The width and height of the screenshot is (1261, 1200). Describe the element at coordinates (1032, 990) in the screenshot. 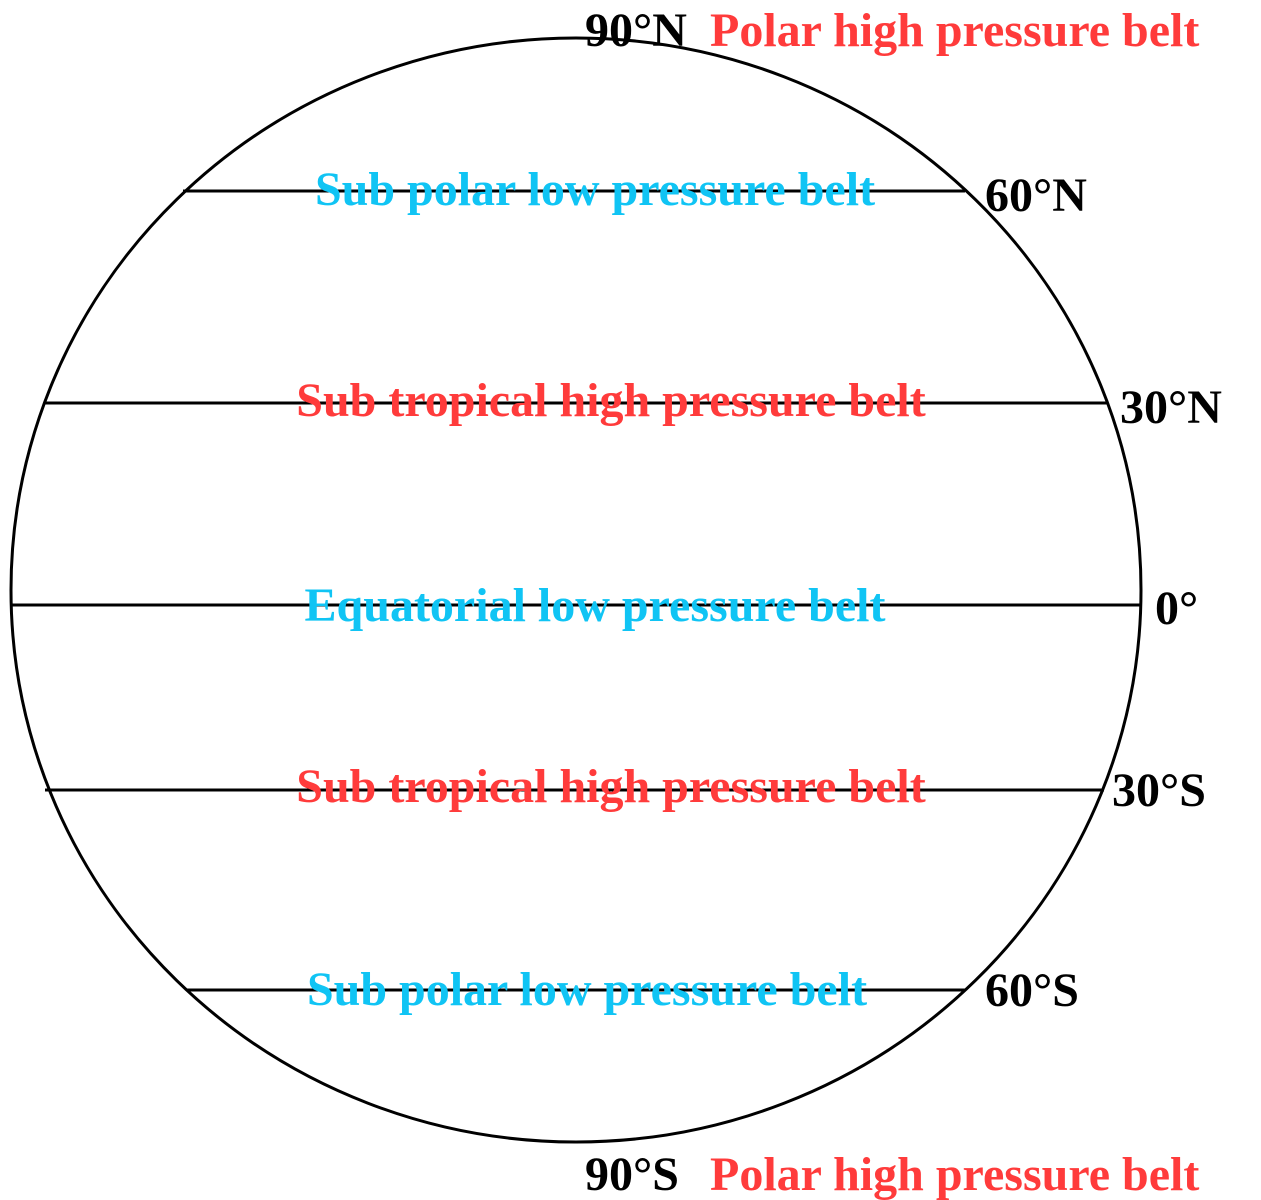

I see `latitude-label: 60°S` at that location.